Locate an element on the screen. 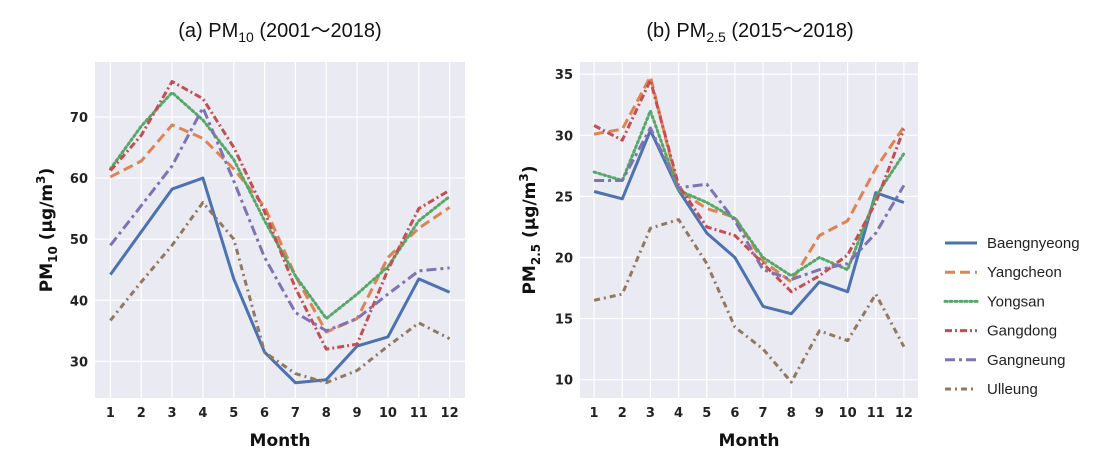  series-line-gangdong is located at coordinates (749, 186).